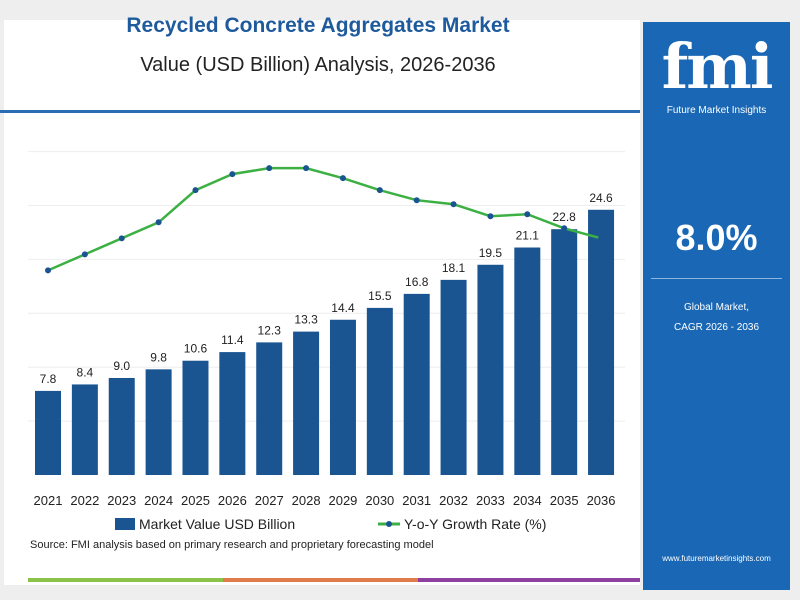  Describe the element at coordinates (454, 268) in the screenshot. I see `bar-value-label: 18.1` at that location.